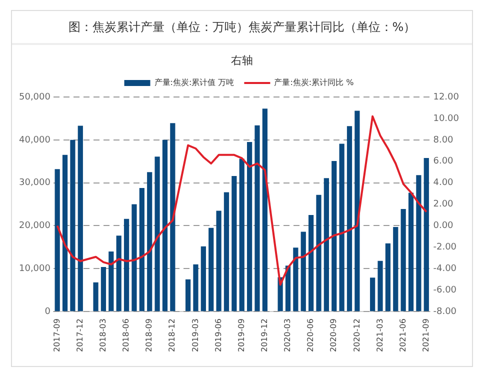 This screenshot has height=377, width=500. What do you see at coordinates (314, 83) in the screenshot?
I see `legend-label: 产量:焦炭:累计同比 %` at bounding box center [314, 83].